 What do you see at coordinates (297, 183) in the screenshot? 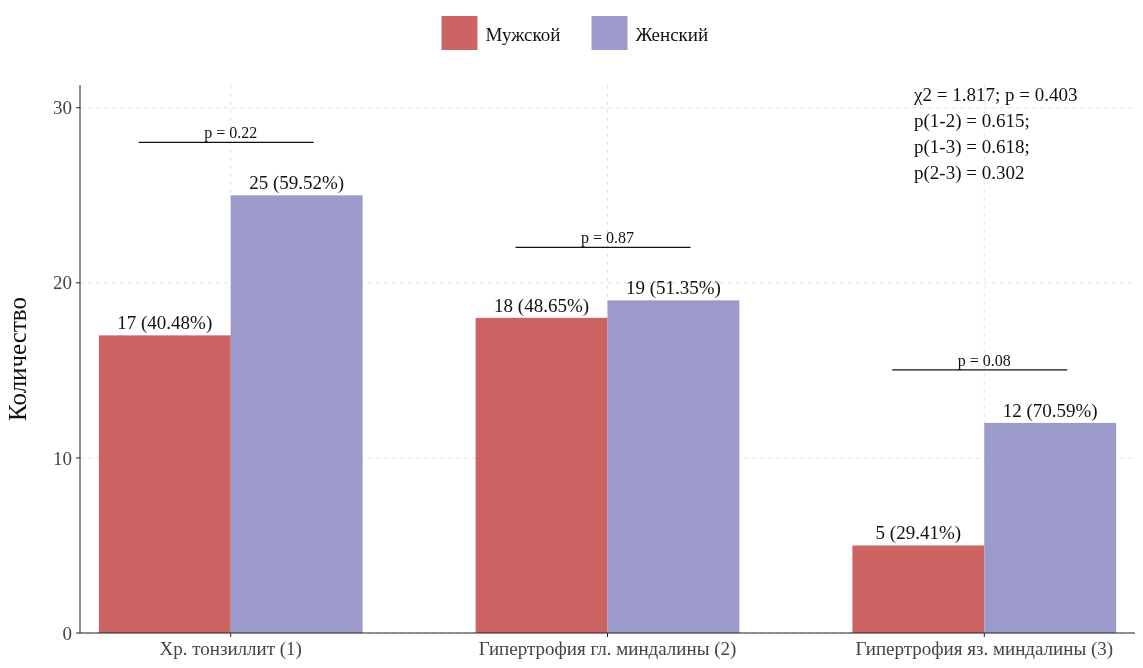
I see `data-label: 25 (59.52%)` at bounding box center [297, 183].